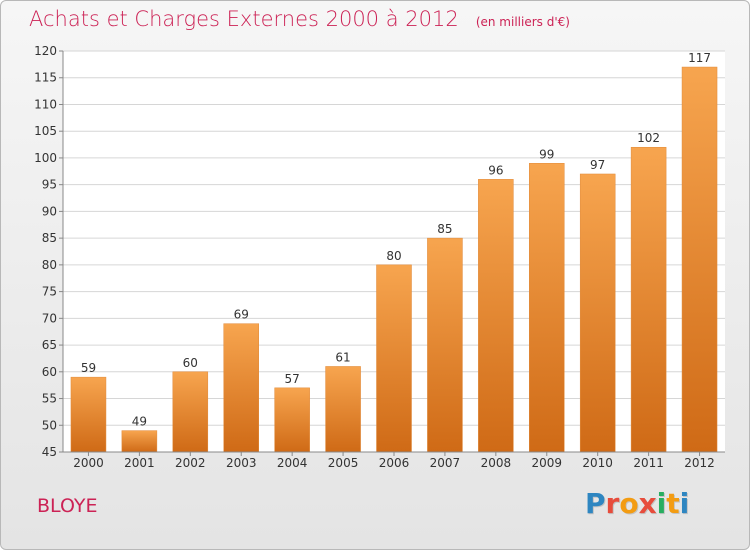 This screenshot has width=750, height=550. I want to click on y-tick-label: 70, so click(49, 318).